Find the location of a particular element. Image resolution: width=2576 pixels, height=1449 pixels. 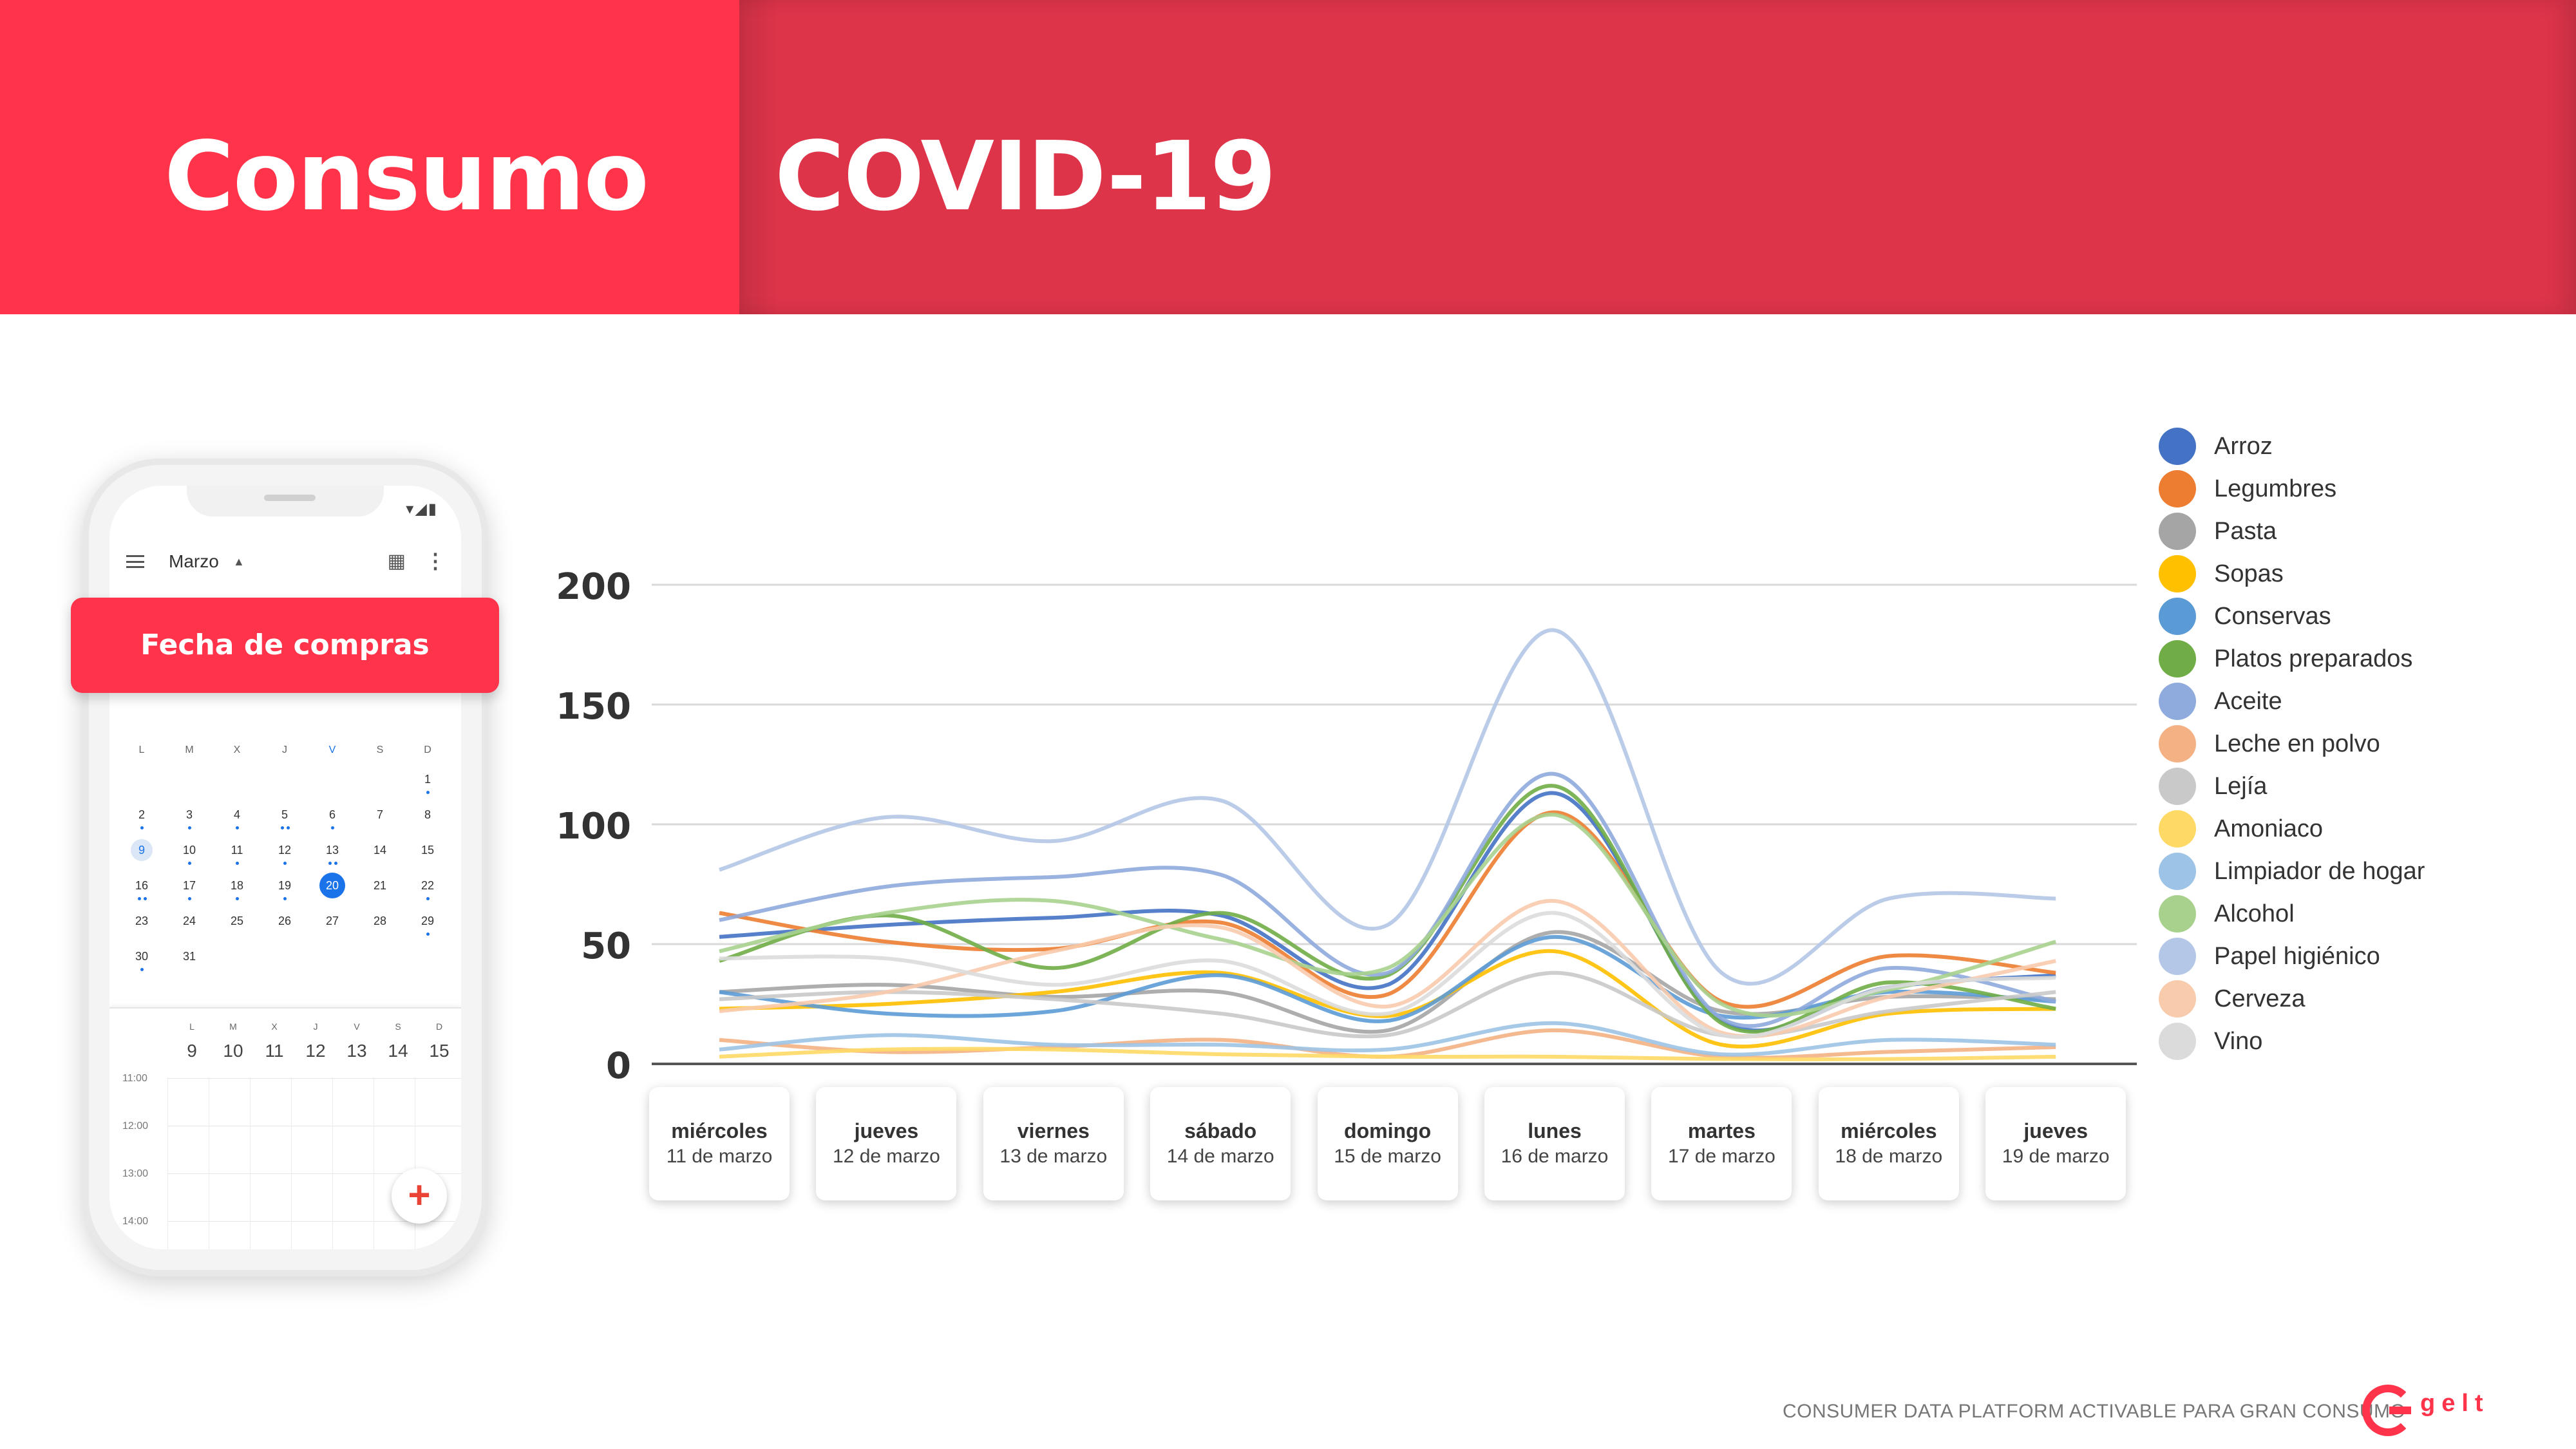

weekday-label: J is located at coordinates (285, 749).